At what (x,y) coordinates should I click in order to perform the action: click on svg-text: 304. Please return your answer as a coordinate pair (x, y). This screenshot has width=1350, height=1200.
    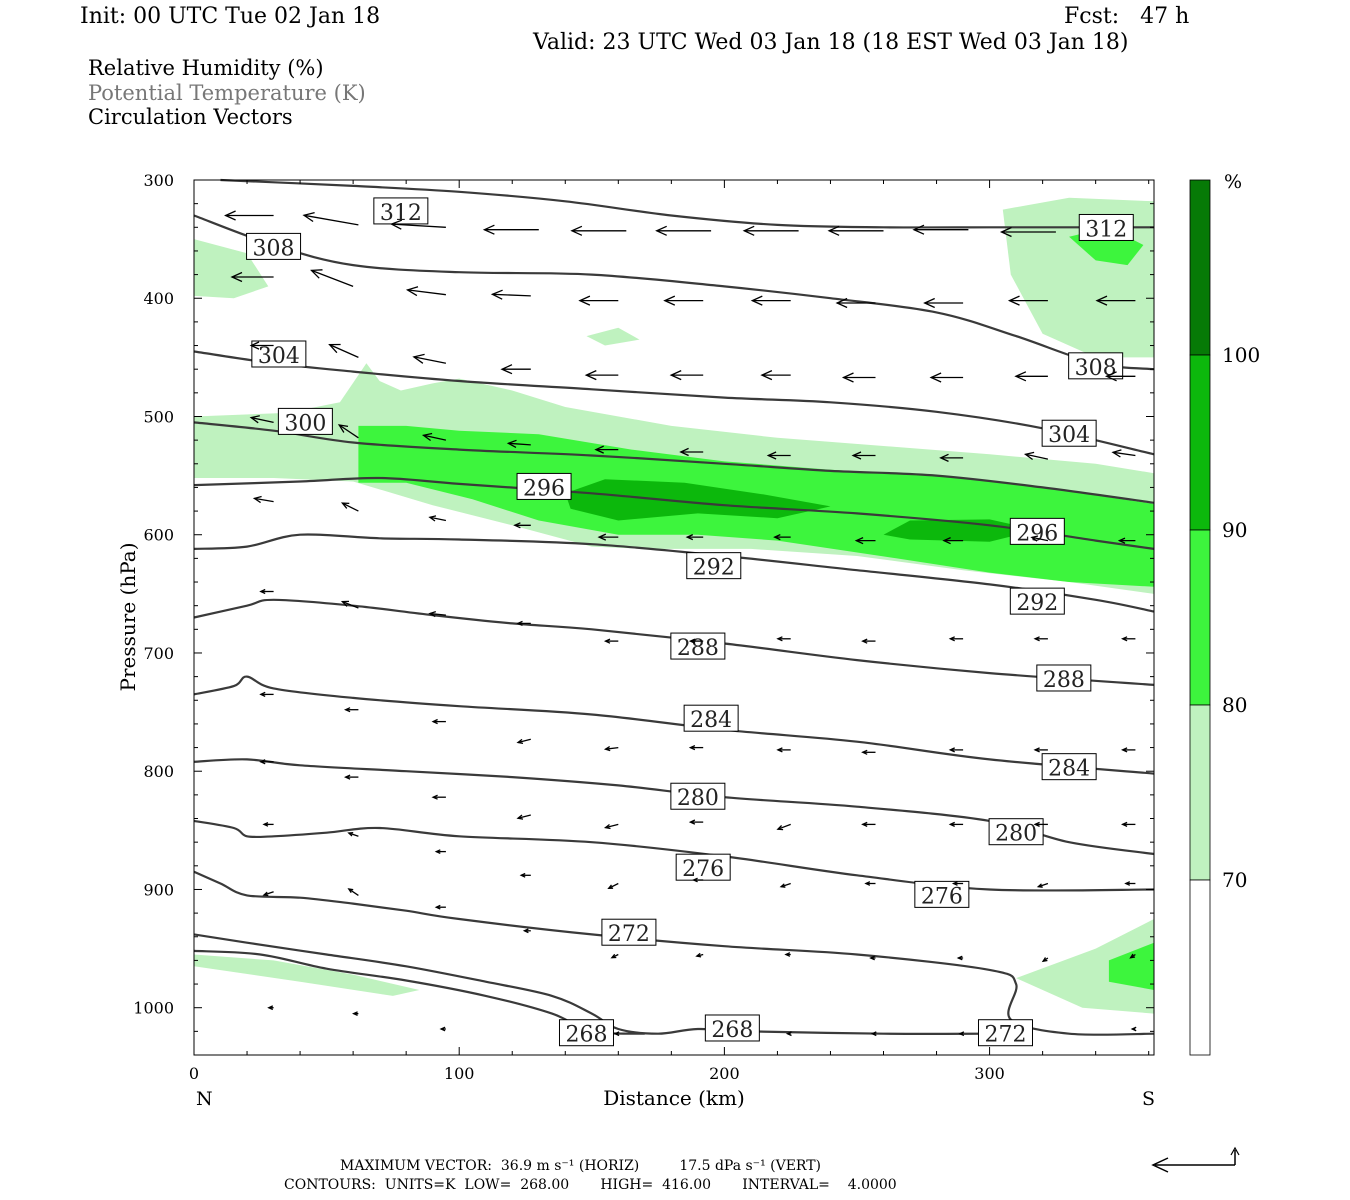
    Looking at the image, I should click on (1069, 435).